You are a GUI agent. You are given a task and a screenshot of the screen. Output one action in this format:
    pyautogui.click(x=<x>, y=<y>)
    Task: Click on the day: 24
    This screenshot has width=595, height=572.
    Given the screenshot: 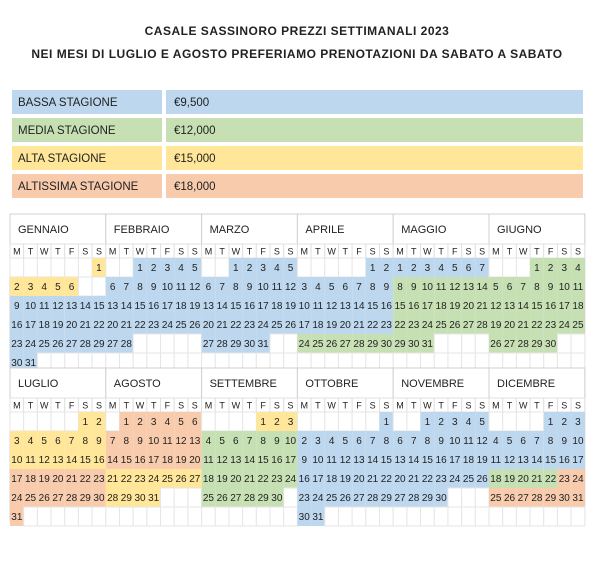 What is the action you would take?
    pyautogui.click(x=264, y=325)
    